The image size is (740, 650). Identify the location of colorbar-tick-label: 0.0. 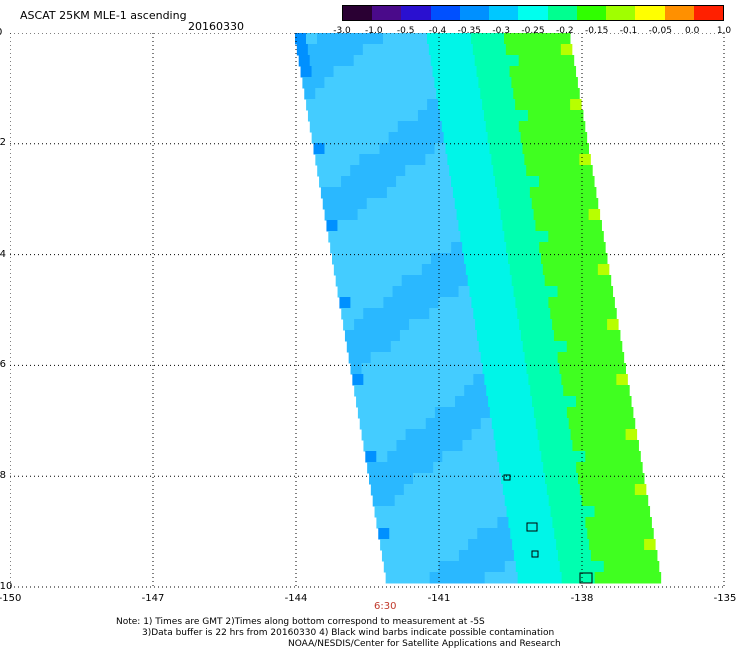
(692, 31).